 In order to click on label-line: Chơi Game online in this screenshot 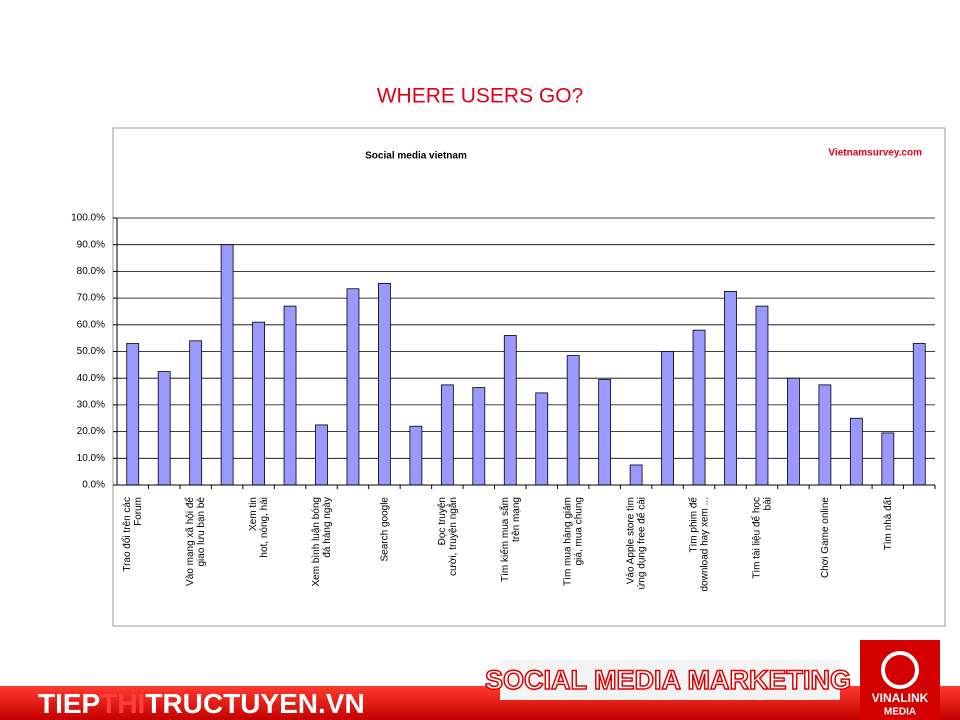, I will do `click(825, 537)`.